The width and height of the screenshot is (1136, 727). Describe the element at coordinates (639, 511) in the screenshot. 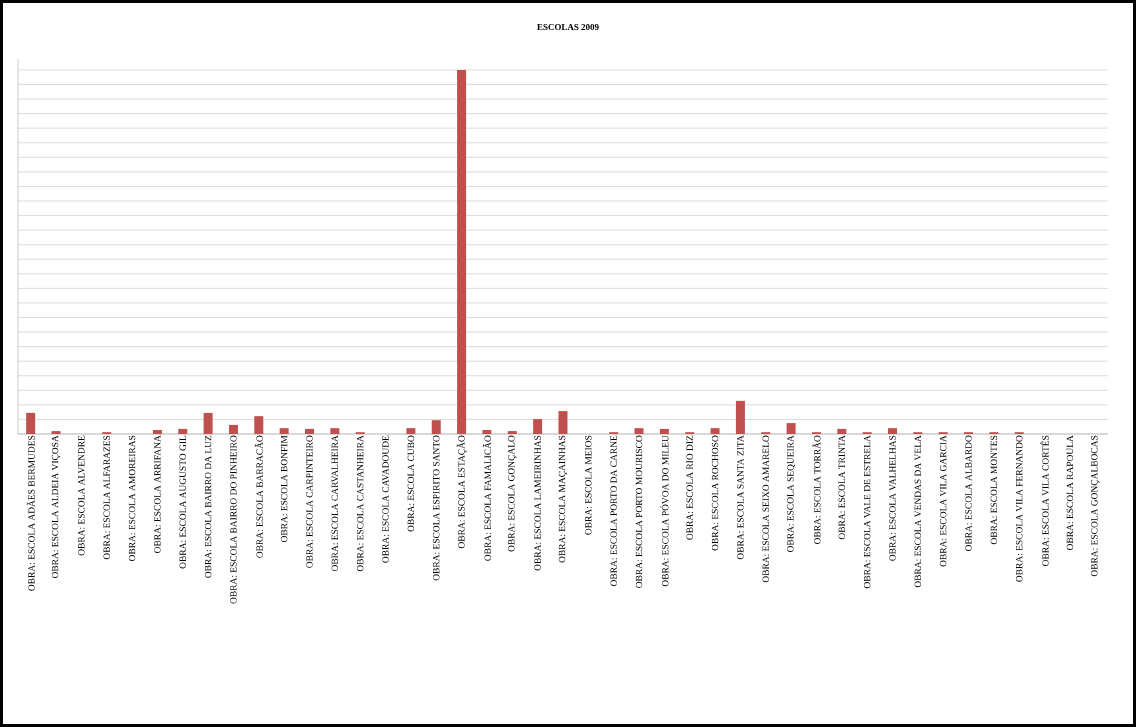

I see `x-tick-label: OBRA: ESCOLA PORTO MOURISCO` at that location.